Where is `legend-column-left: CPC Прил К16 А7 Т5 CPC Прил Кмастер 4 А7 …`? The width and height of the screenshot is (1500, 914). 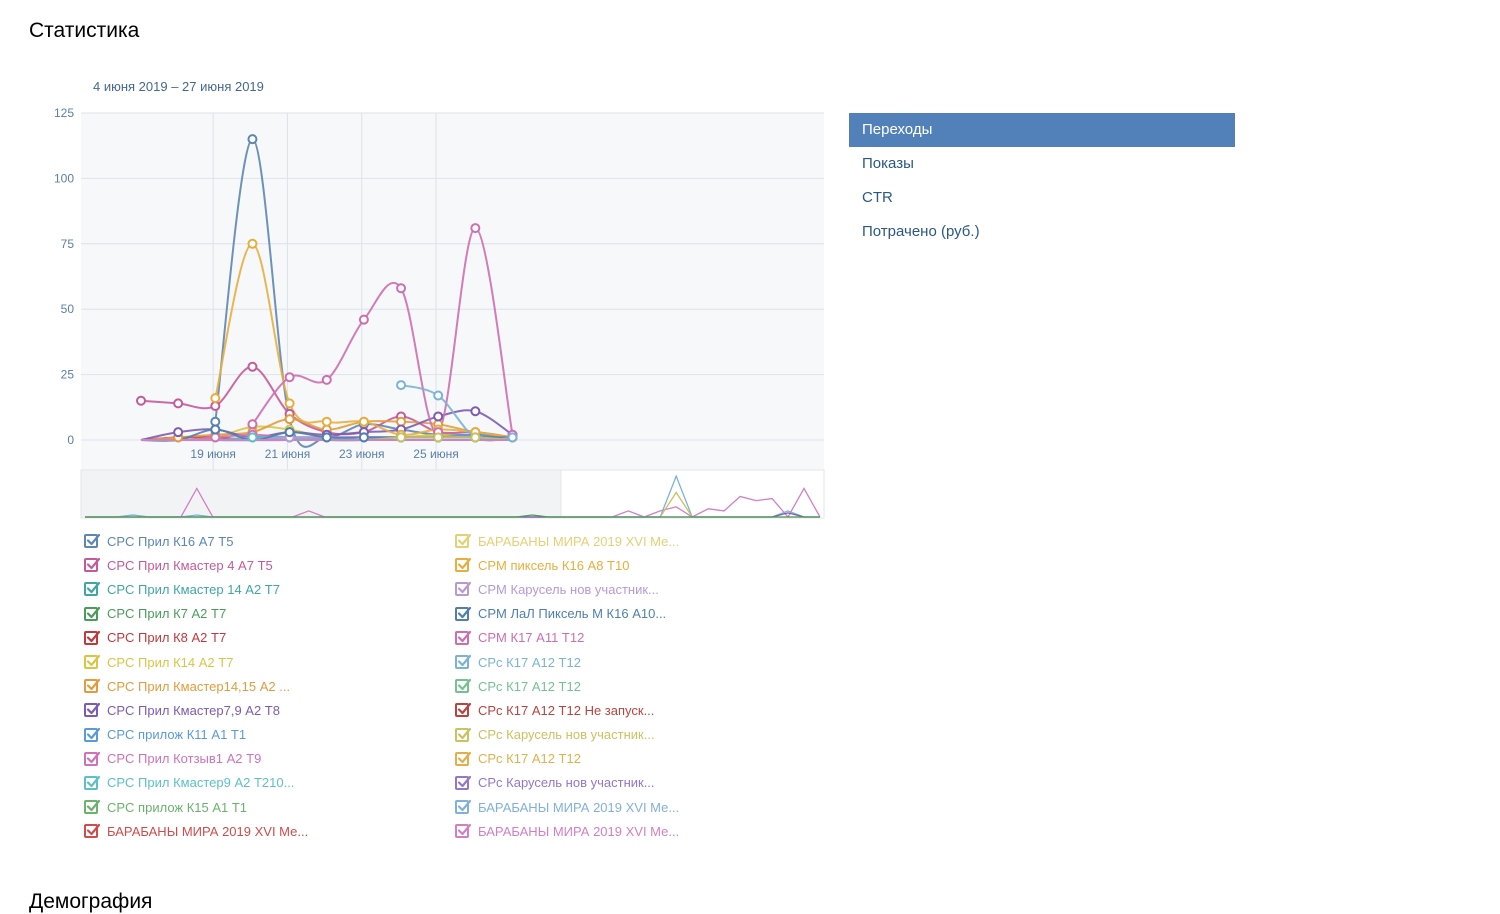
legend-column-left: CPC Прил К16 А7 Т5 CPC Прил Кмастер 4 А7 … is located at coordinates (196, 686).